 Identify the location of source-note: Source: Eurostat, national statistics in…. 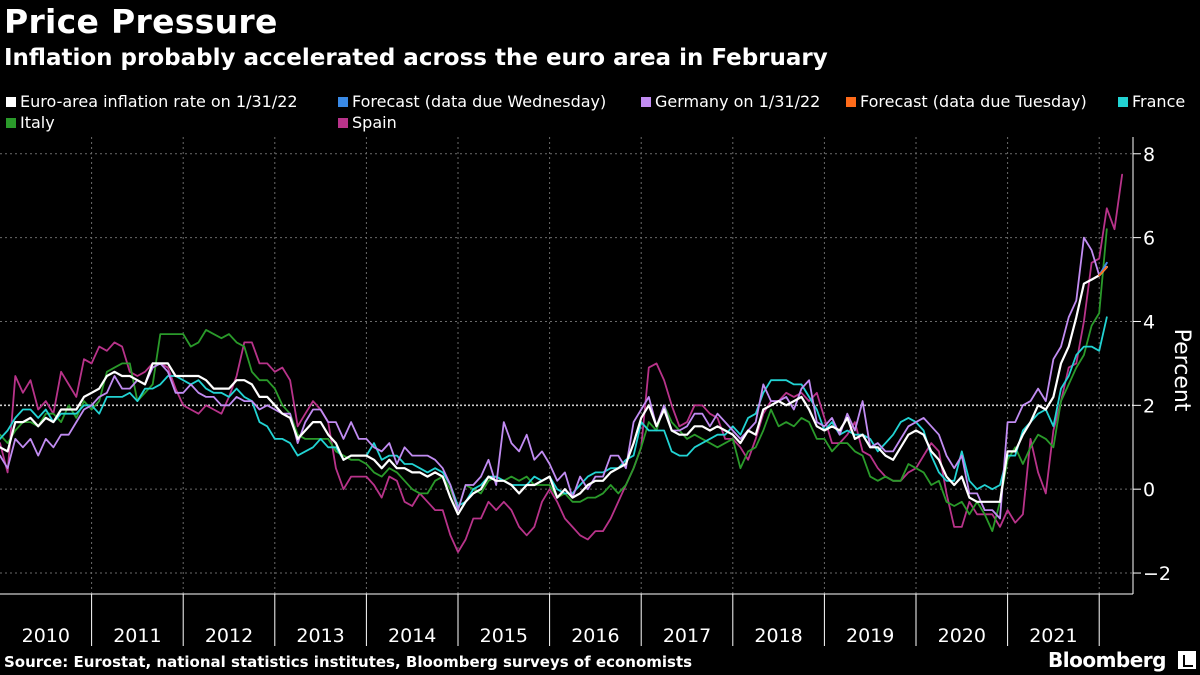
(348, 662).